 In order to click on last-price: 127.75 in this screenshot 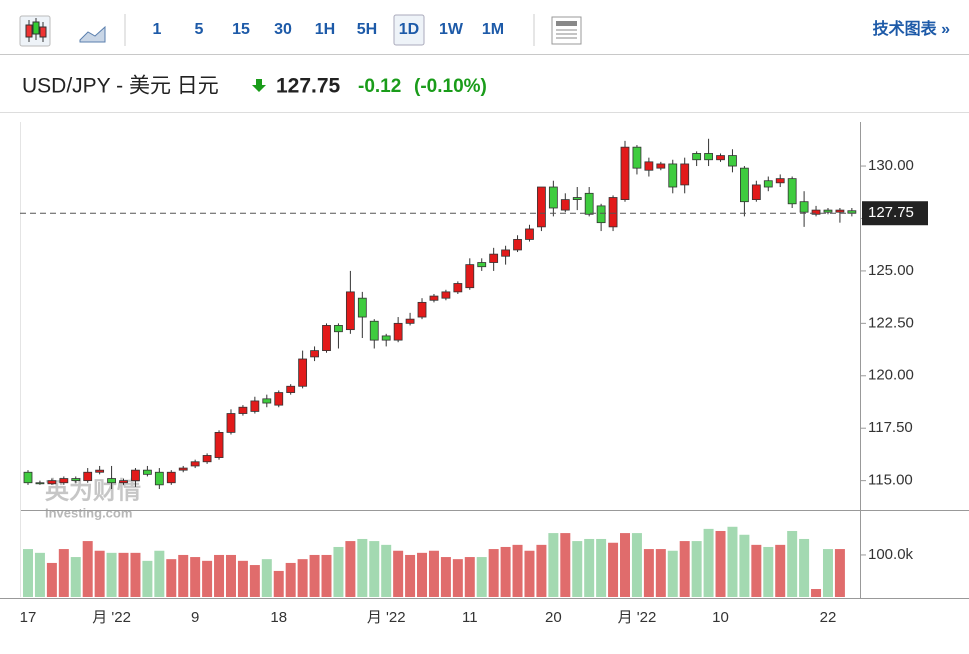, I will do `click(308, 86)`.